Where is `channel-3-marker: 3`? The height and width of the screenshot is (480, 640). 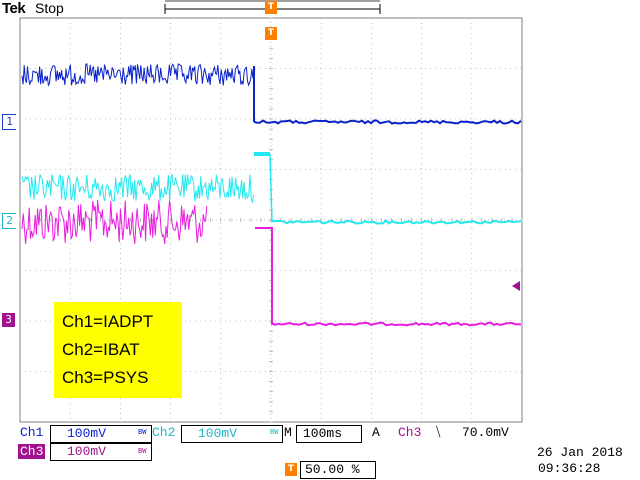 channel-3-marker: 3 is located at coordinates (8, 320).